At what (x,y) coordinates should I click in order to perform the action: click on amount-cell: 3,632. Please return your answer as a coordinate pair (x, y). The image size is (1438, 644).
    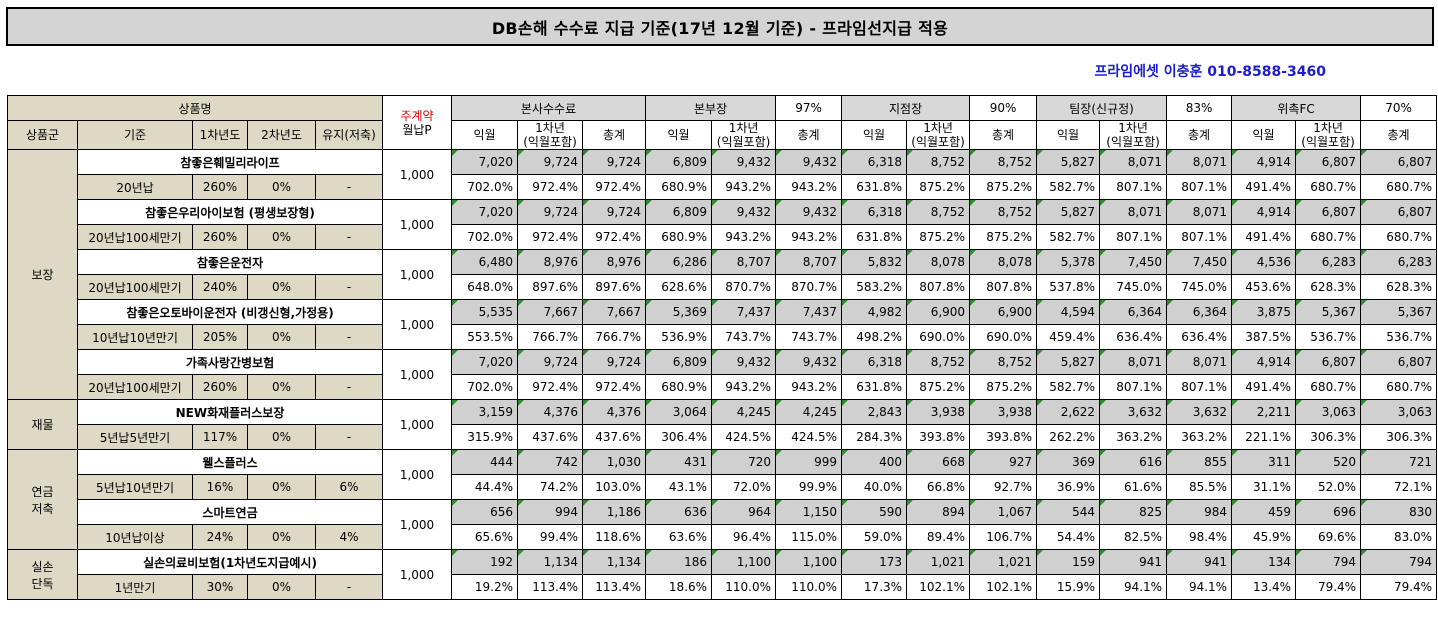
    Looking at the image, I should click on (1199, 412).